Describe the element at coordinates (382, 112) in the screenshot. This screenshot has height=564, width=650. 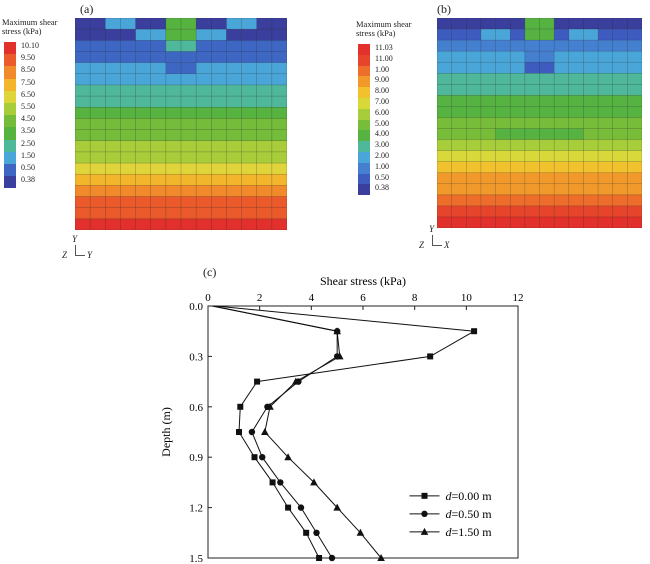
I see `panel-b-legend-label: 6.00` at that location.